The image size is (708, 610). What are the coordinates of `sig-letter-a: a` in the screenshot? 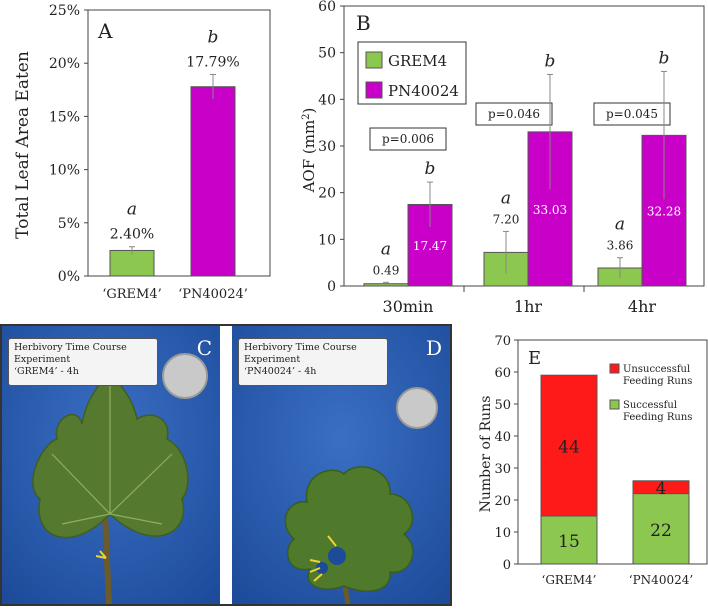 It's located at (132, 210).